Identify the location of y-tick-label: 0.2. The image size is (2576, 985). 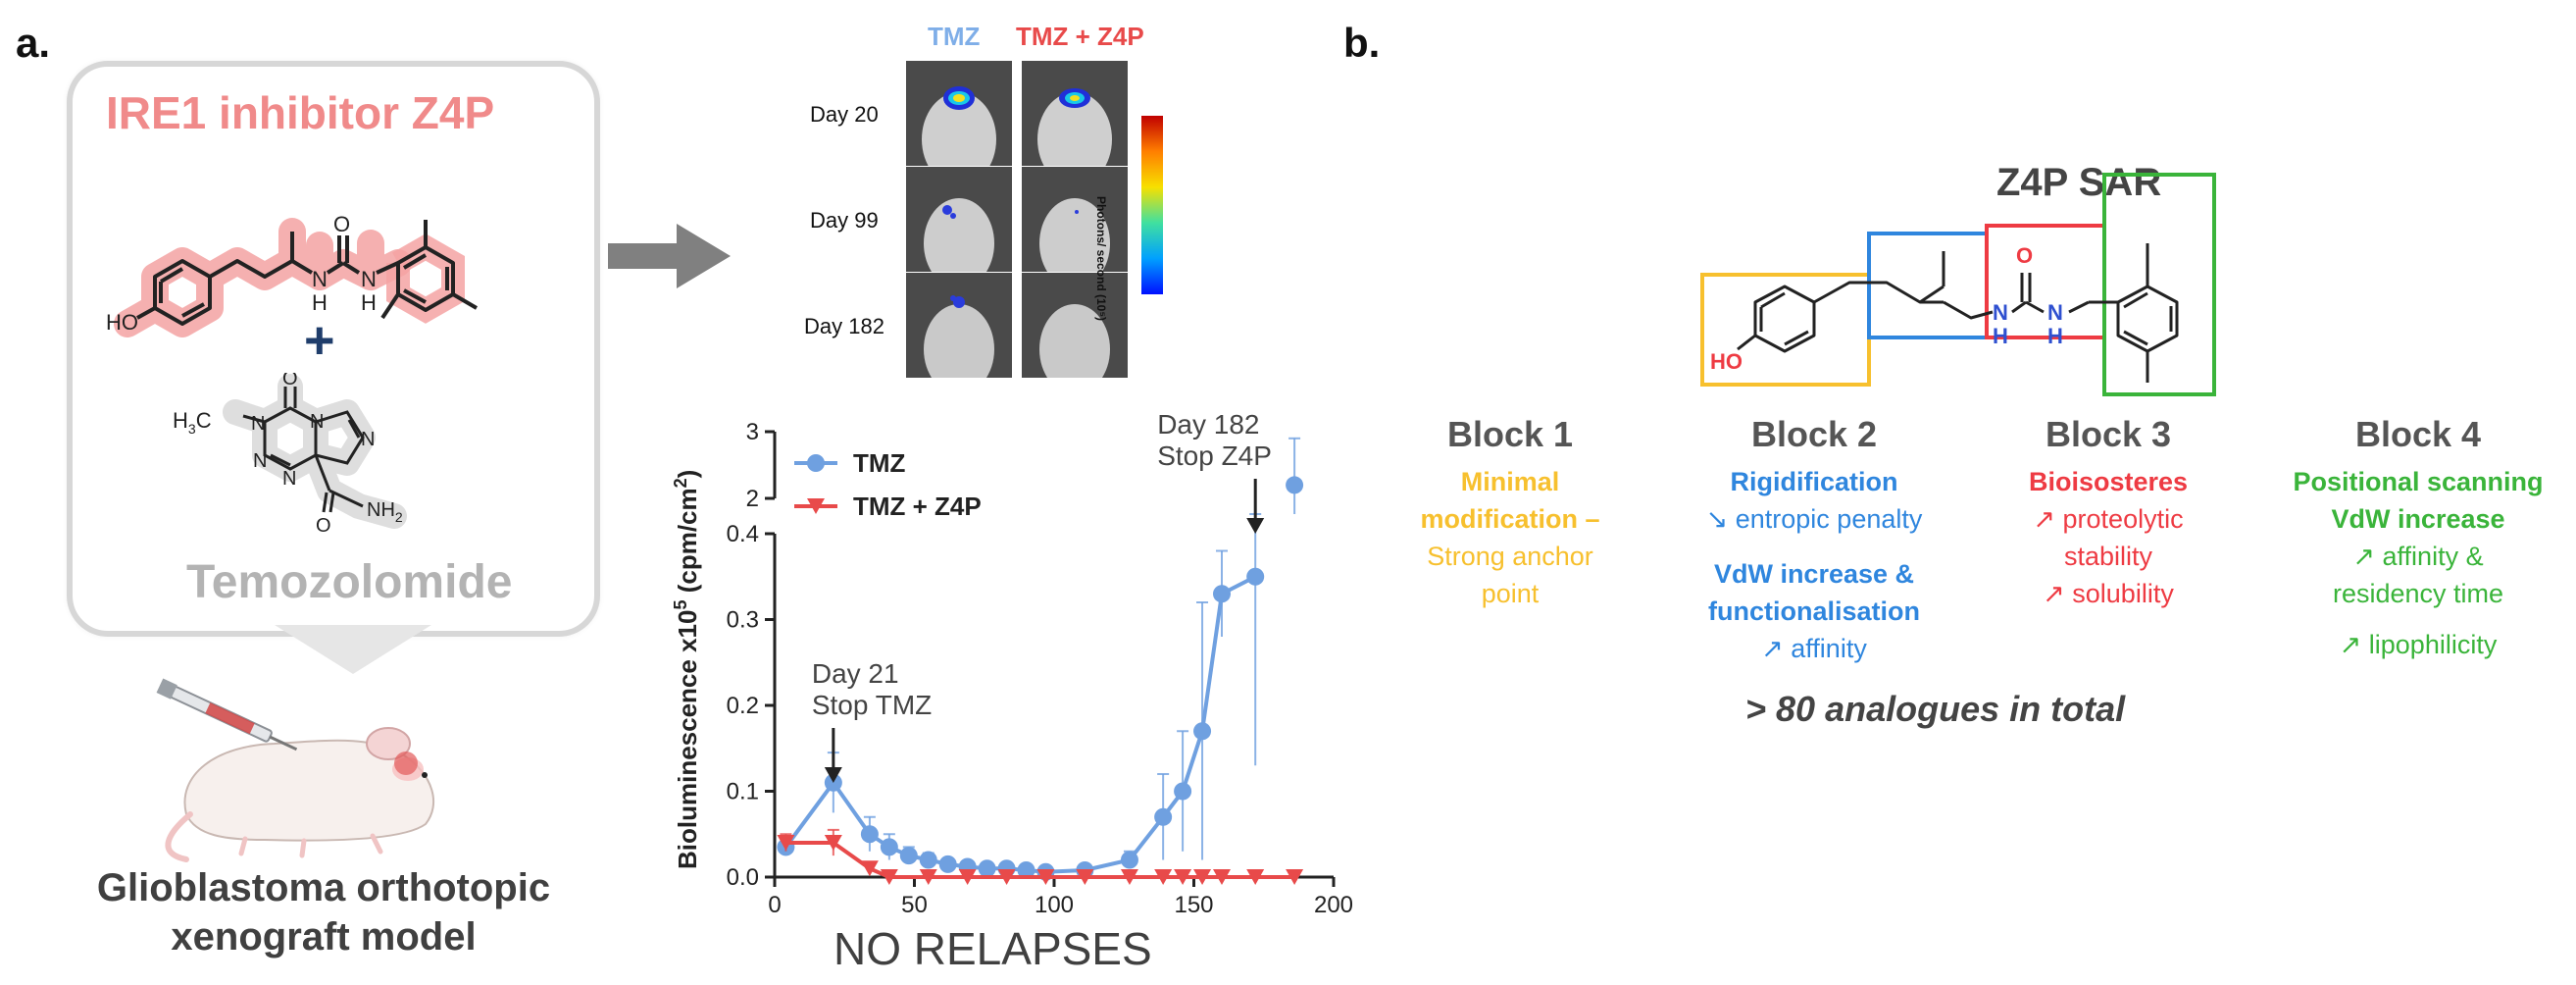
(743, 706).